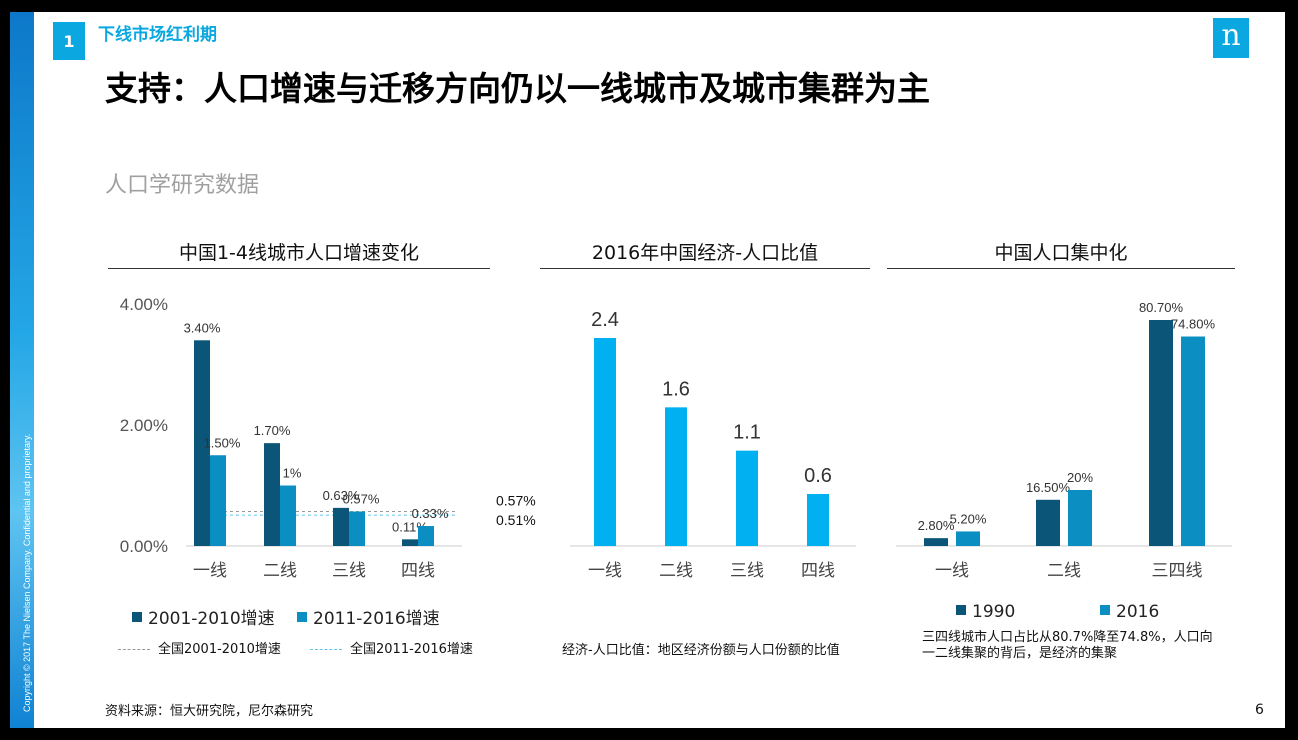 This screenshot has height=740, width=1298. What do you see at coordinates (1064, 440) in the screenshot?
I see `chart3-svg: 2.80%5.20% 一线 16.50%20% 二线 80.70% 74.80% 三四线` at bounding box center [1064, 440].